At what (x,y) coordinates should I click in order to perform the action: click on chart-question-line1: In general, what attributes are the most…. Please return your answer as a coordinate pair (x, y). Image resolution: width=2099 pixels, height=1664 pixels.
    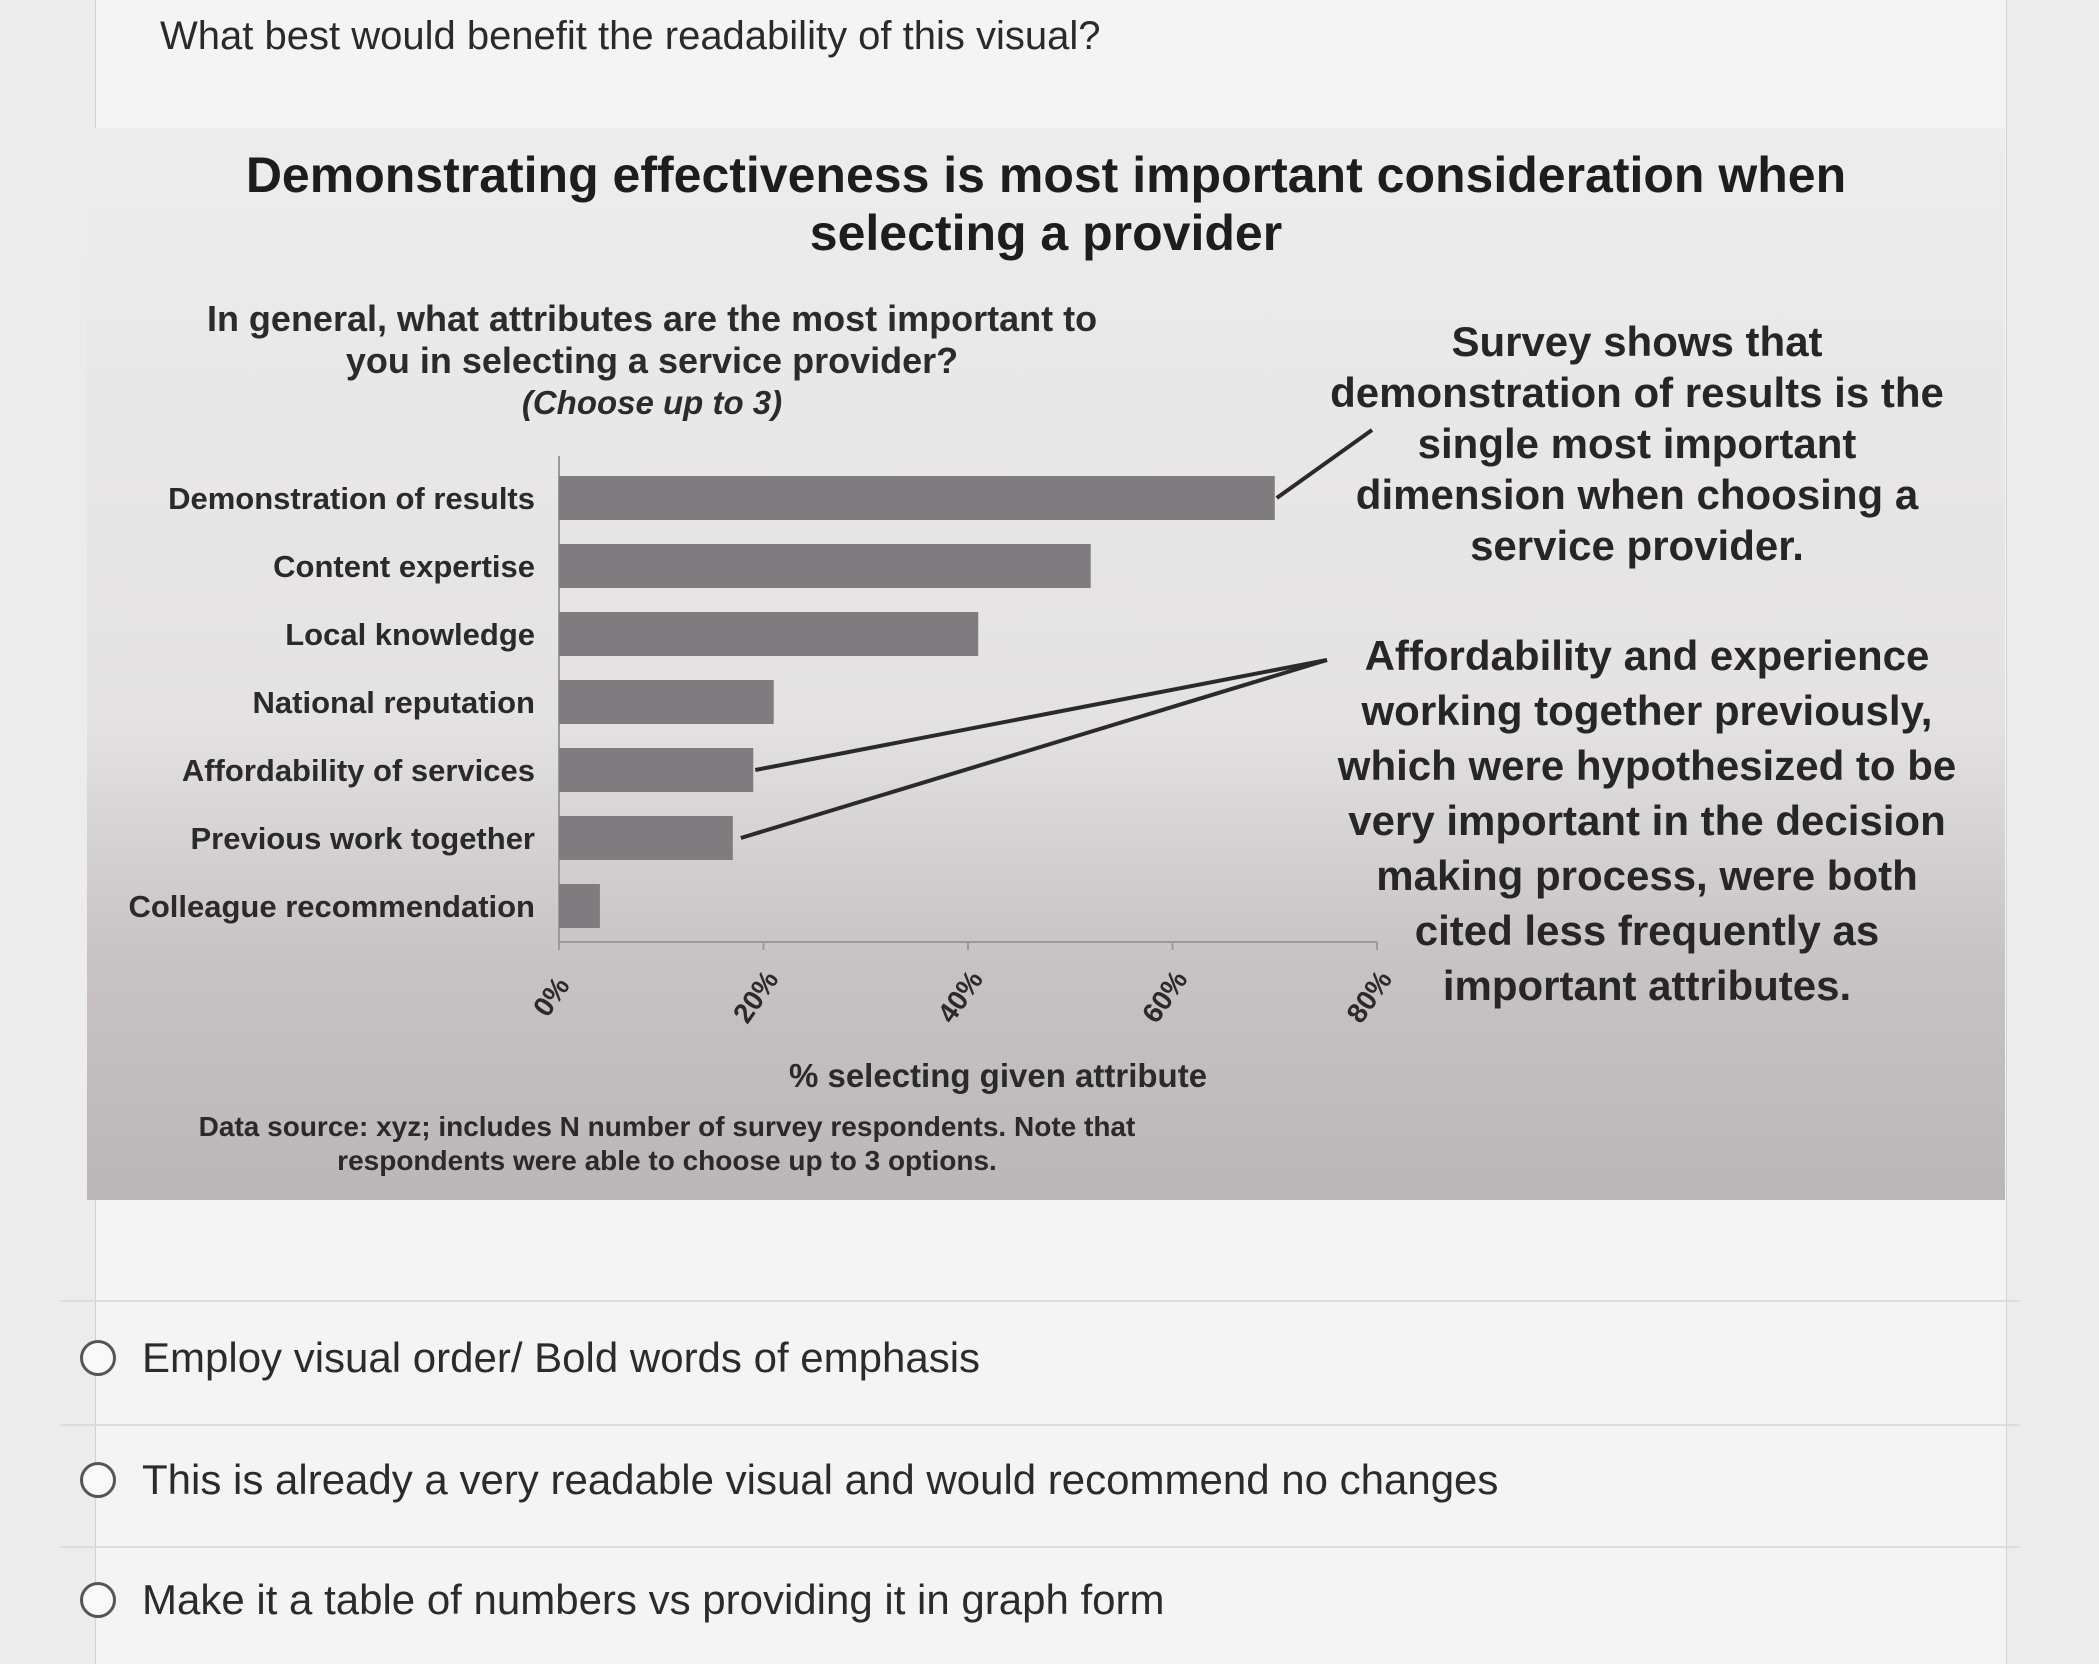
    Looking at the image, I should click on (652, 318).